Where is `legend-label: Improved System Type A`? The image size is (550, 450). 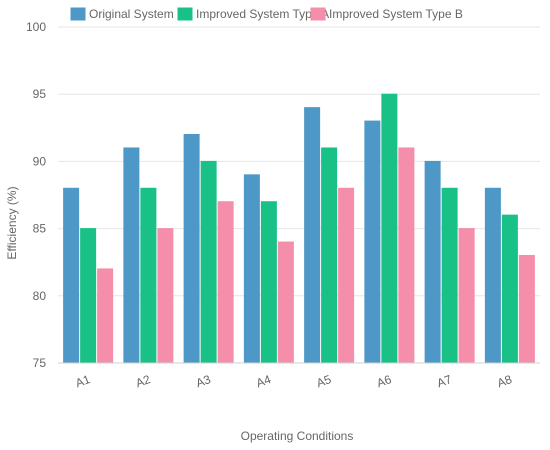
legend-label: Improved System Type A is located at coordinates (262, 14).